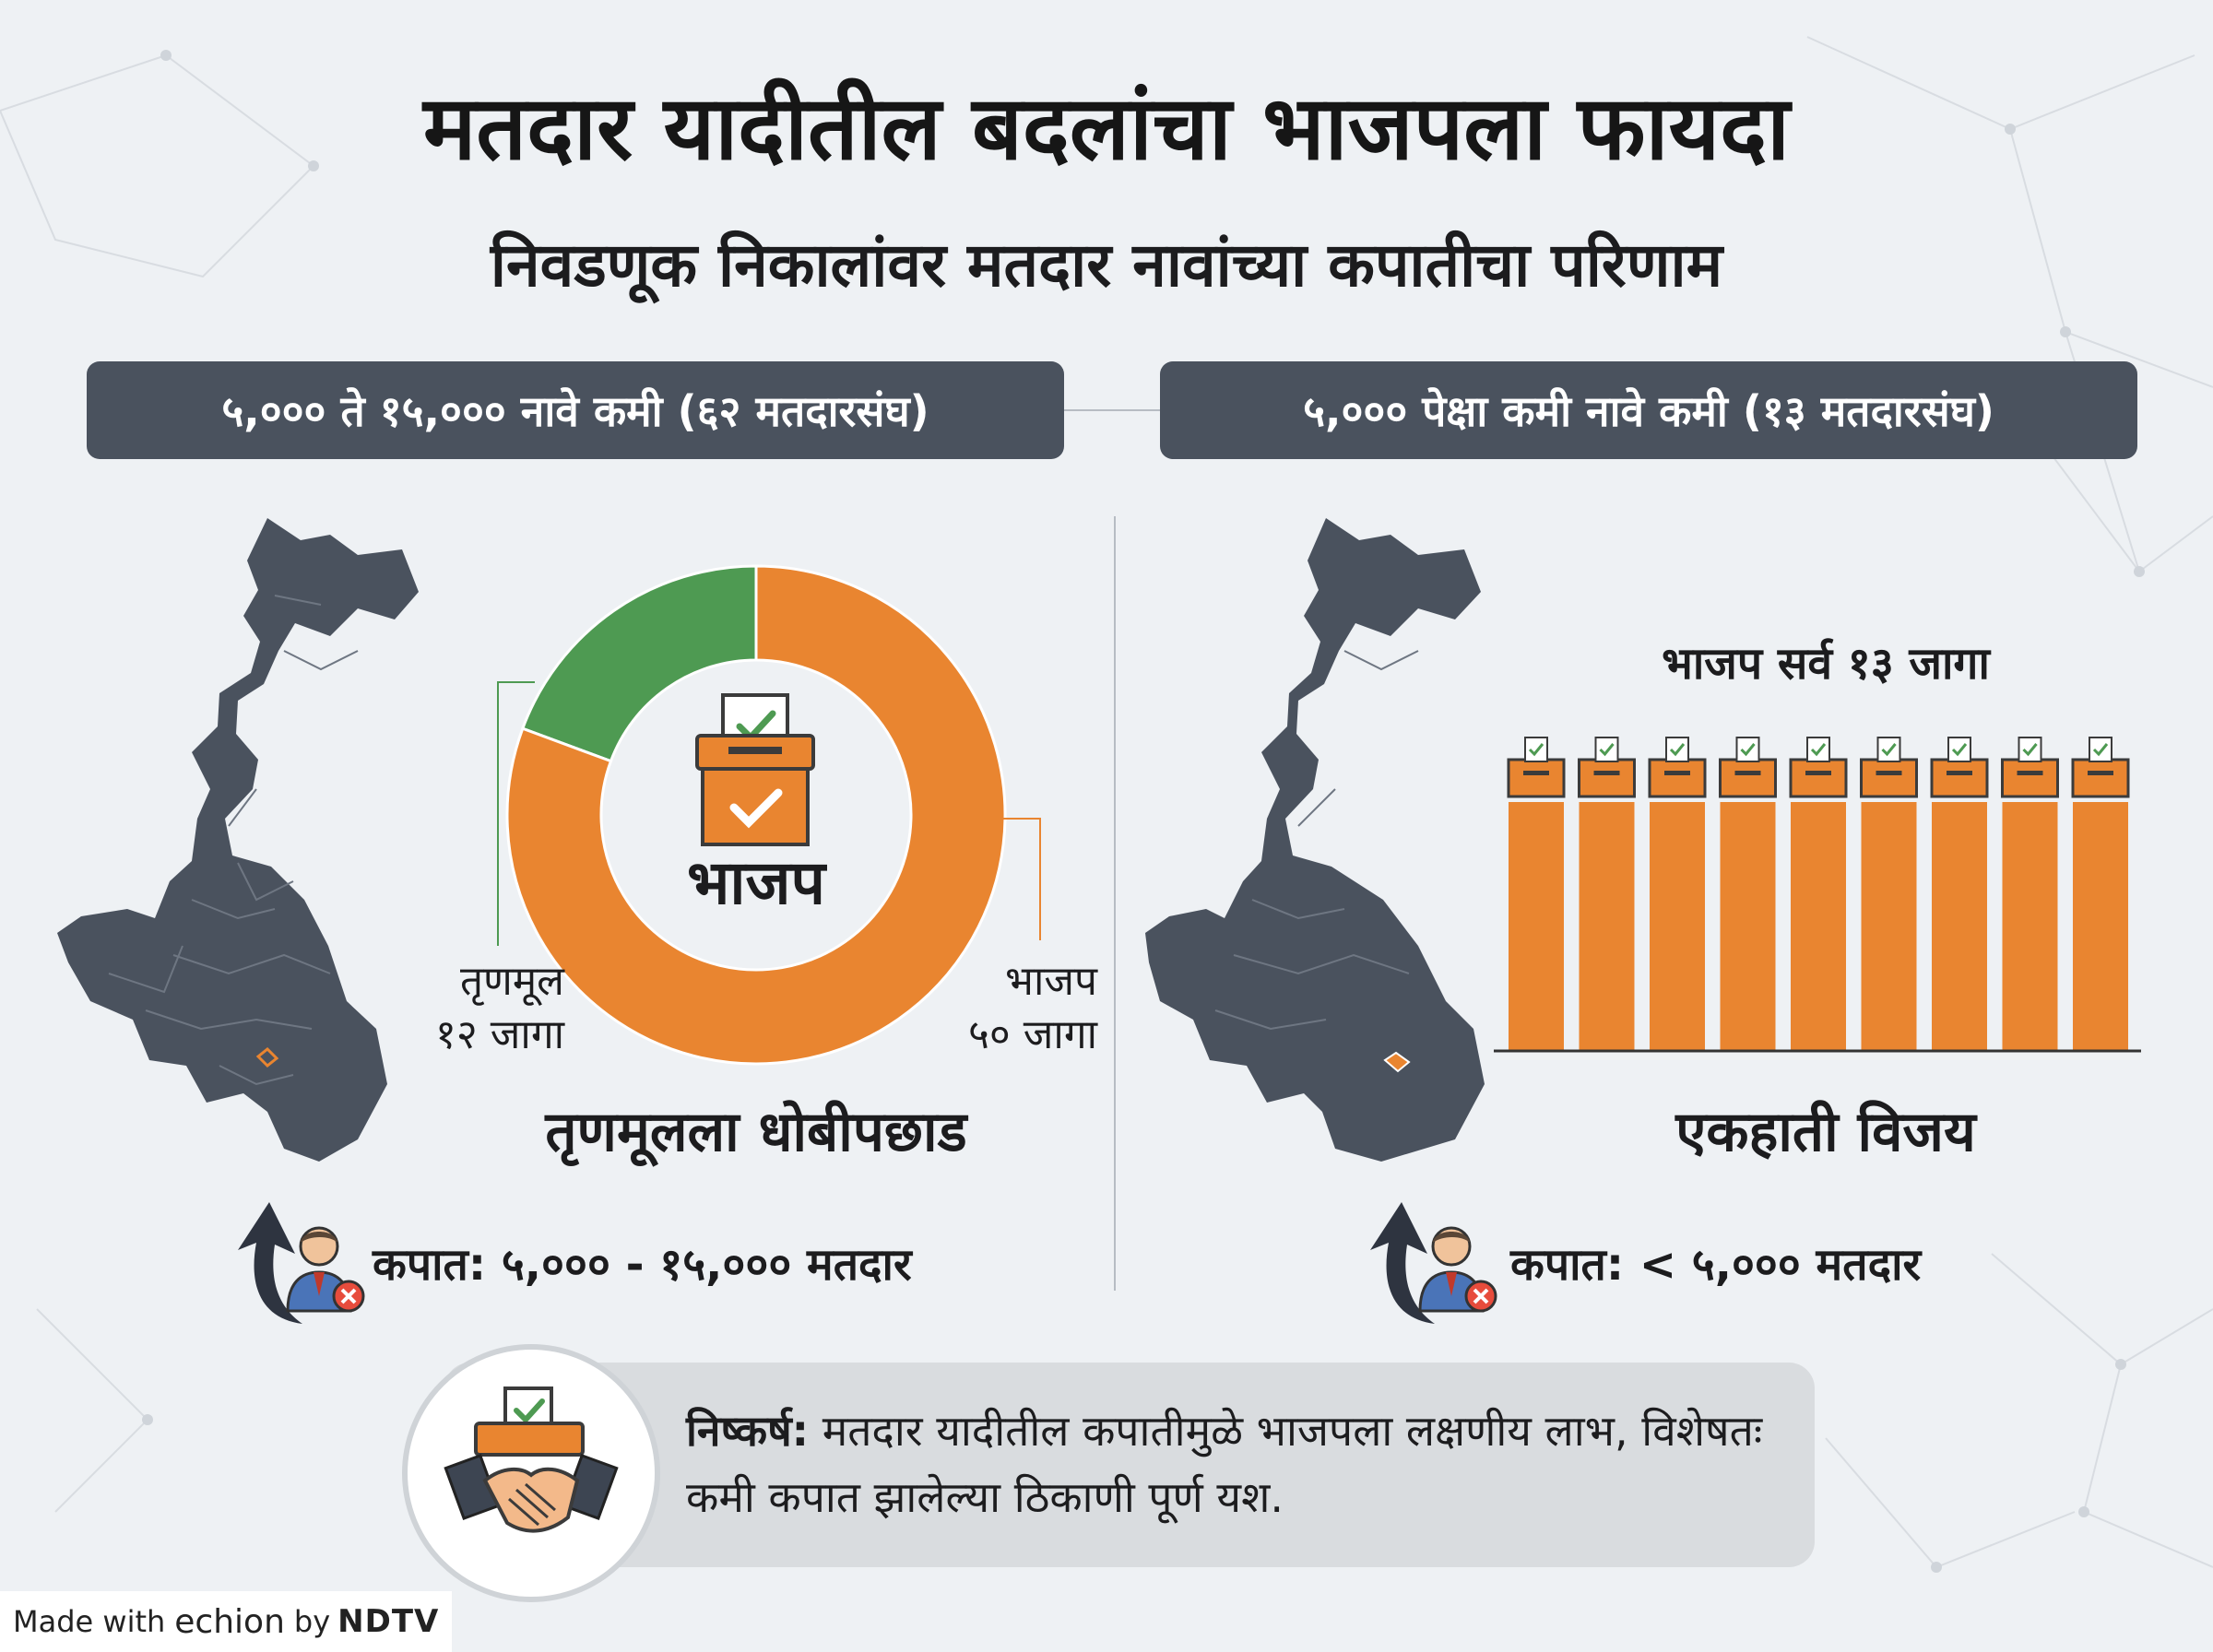 The image size is (2213, 1652). Describe the element at coordinates (575, 410) in the screenshot. I see `left-section-header: ५,००० ते १५,००० नावे कमी (६२ मतदारसंघ)` at that location.